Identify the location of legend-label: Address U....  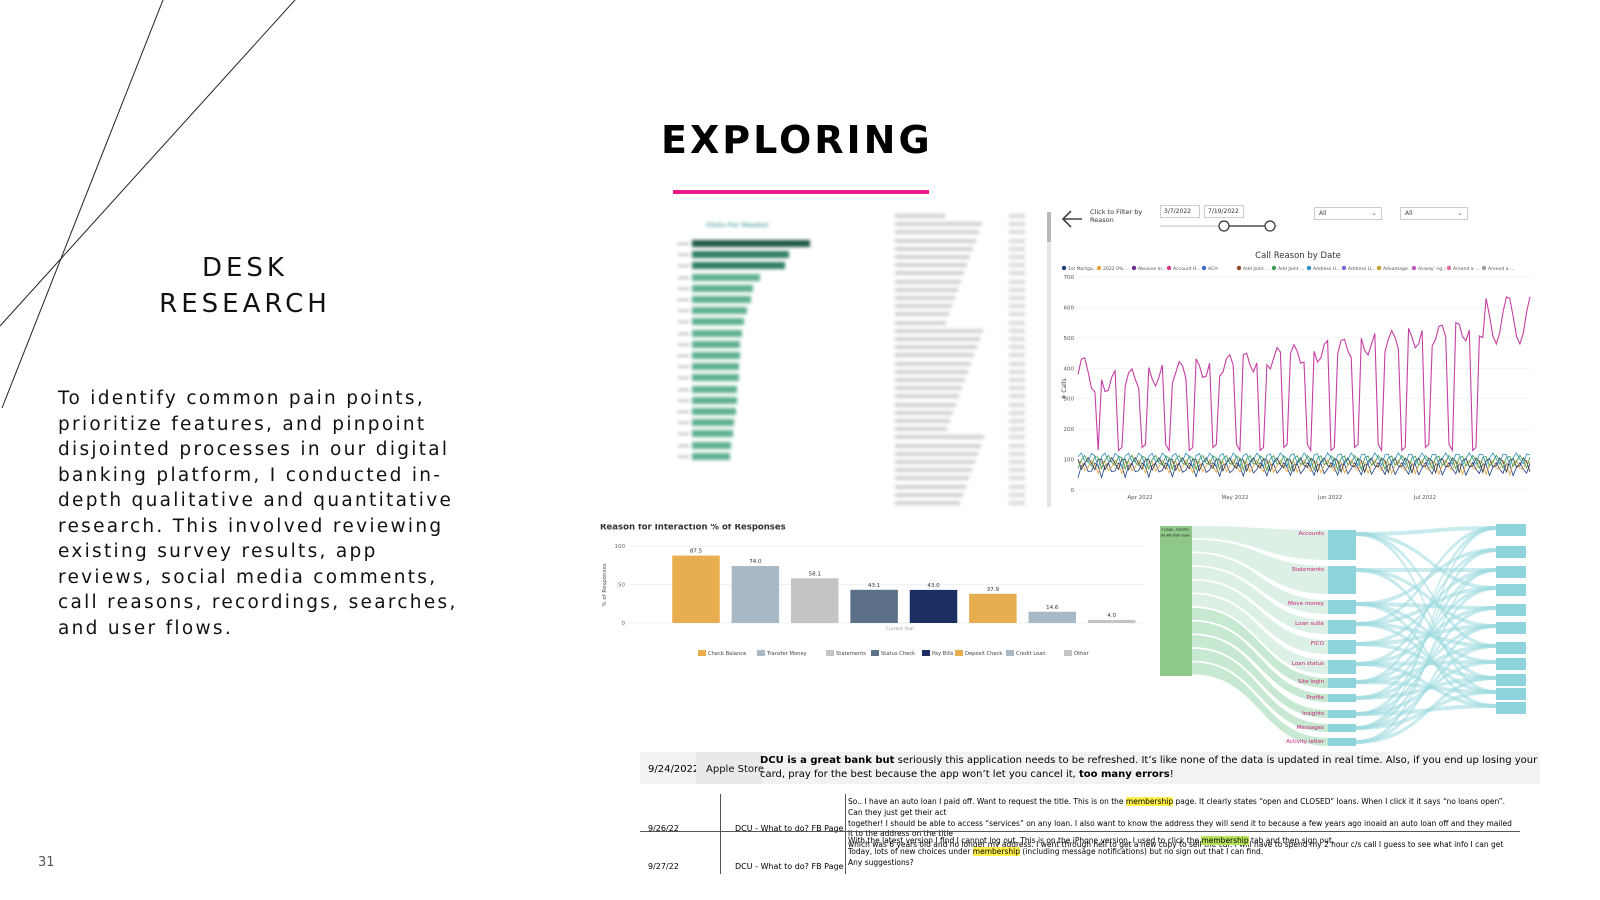
(1362, 269).